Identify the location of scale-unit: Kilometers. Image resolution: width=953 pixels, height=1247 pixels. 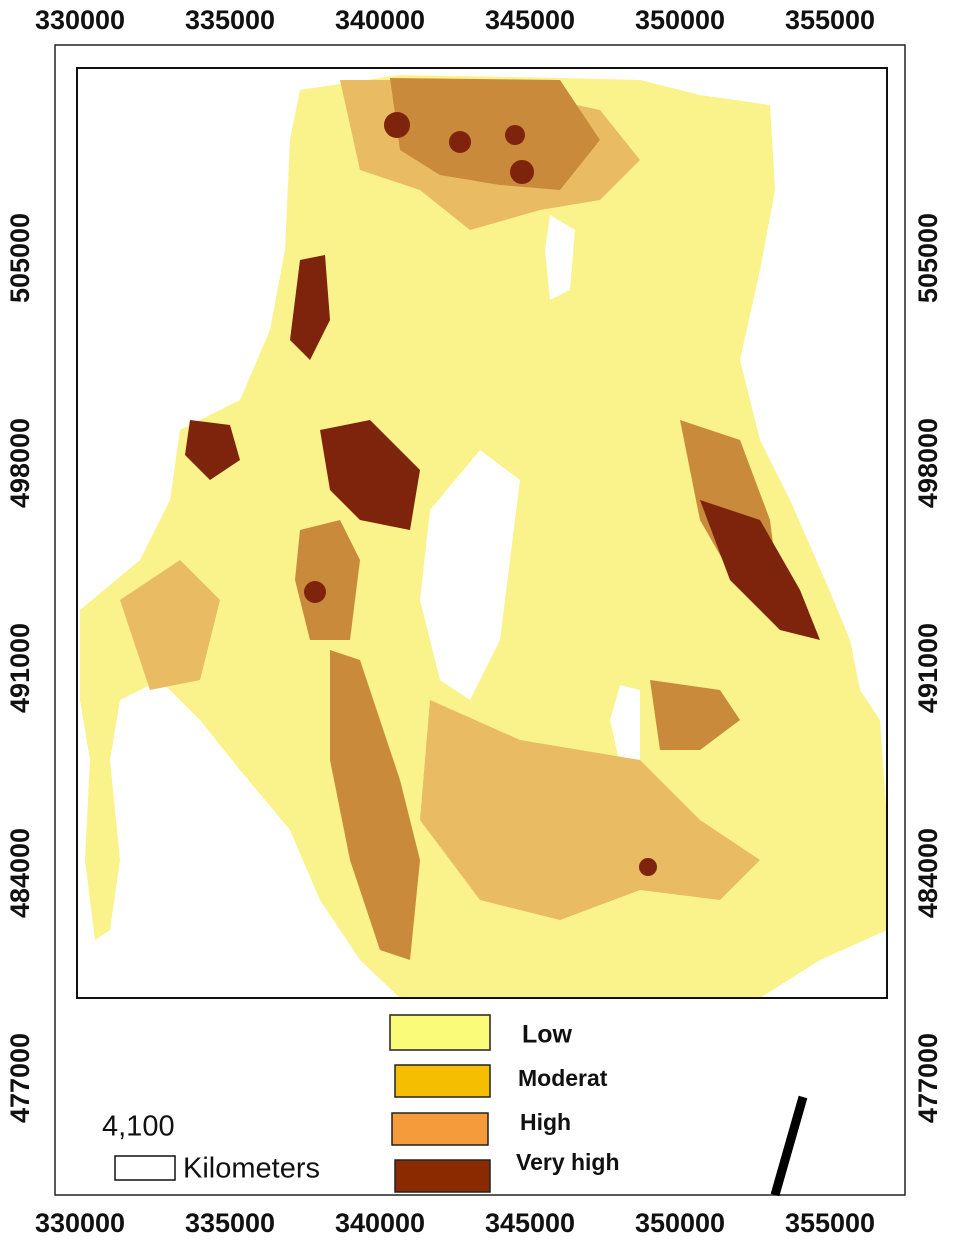
(251, 1169).